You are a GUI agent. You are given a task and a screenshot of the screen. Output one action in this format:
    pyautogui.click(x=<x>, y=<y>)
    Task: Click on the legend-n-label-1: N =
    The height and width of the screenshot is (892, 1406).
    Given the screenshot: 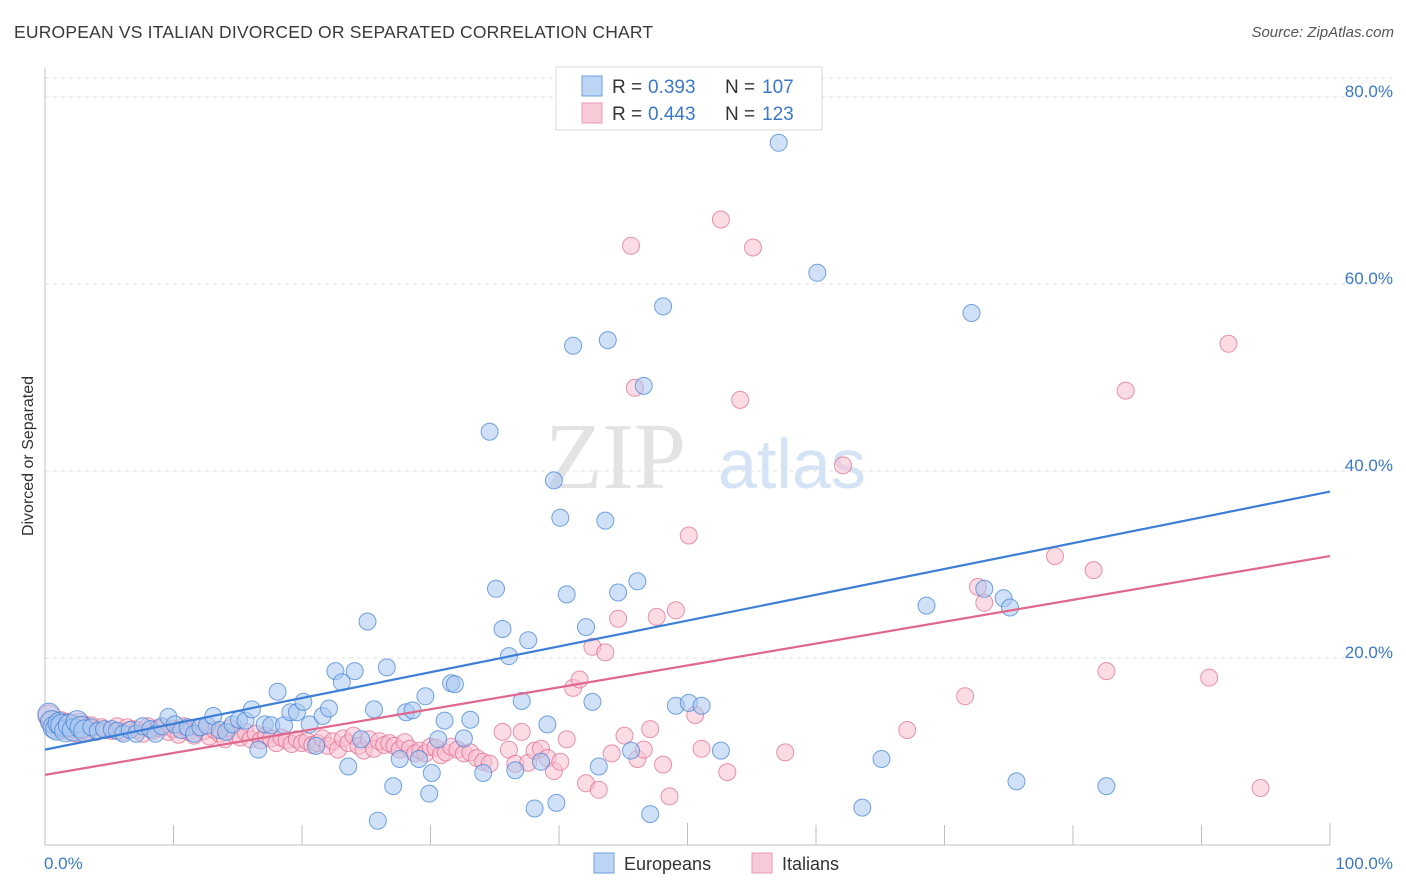 What is the action you would take?
    pyautogui.click(x=740, y=87)
    